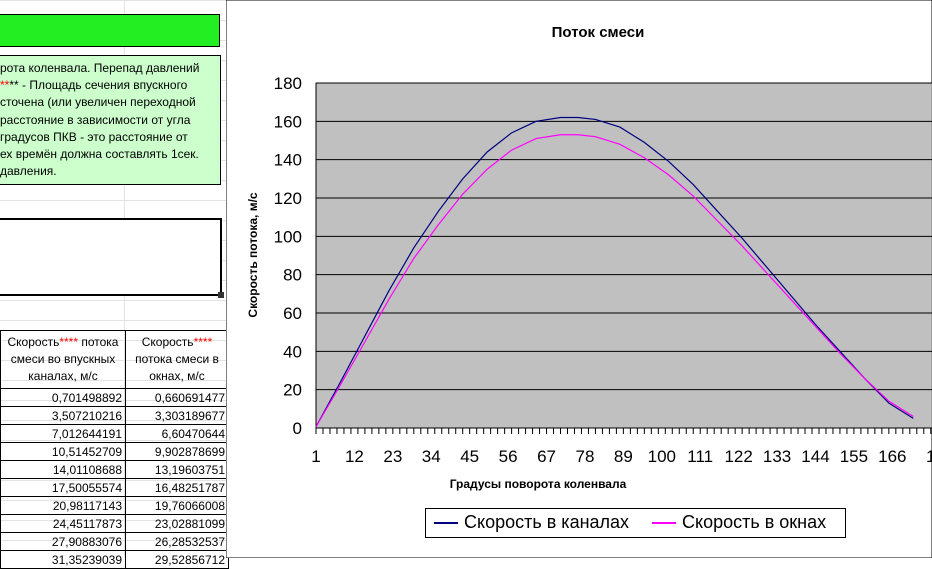  I want to click on y-axis-label: Скорость потока, м/с, so click(253, 254).